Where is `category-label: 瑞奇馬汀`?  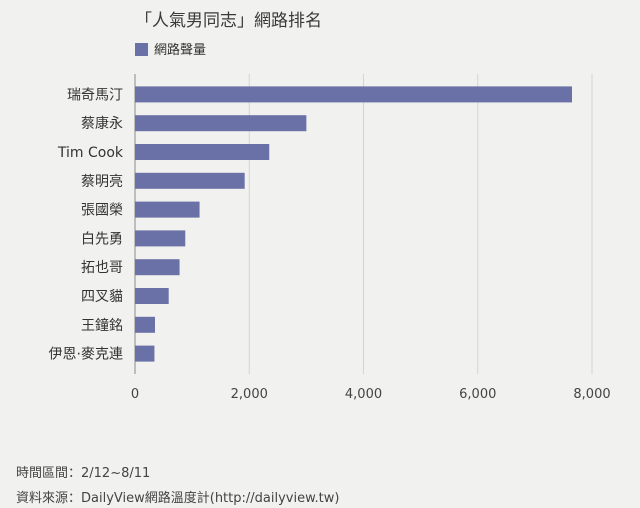
category-label: 瑞奇馬汀 is located at coordinates (95, 94).